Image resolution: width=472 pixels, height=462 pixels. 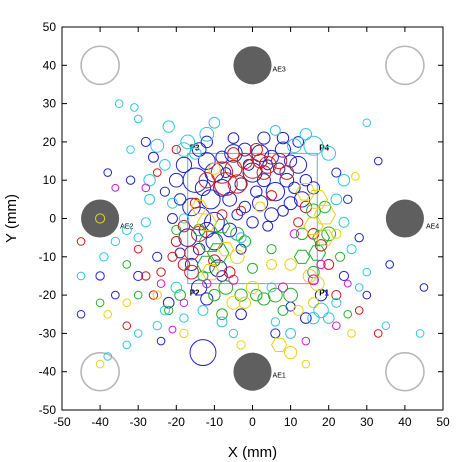 What do you see at coordinates (195, 293) in the screenshot?
I see `region-corner-label: P2` at bounding box center [195, 293].